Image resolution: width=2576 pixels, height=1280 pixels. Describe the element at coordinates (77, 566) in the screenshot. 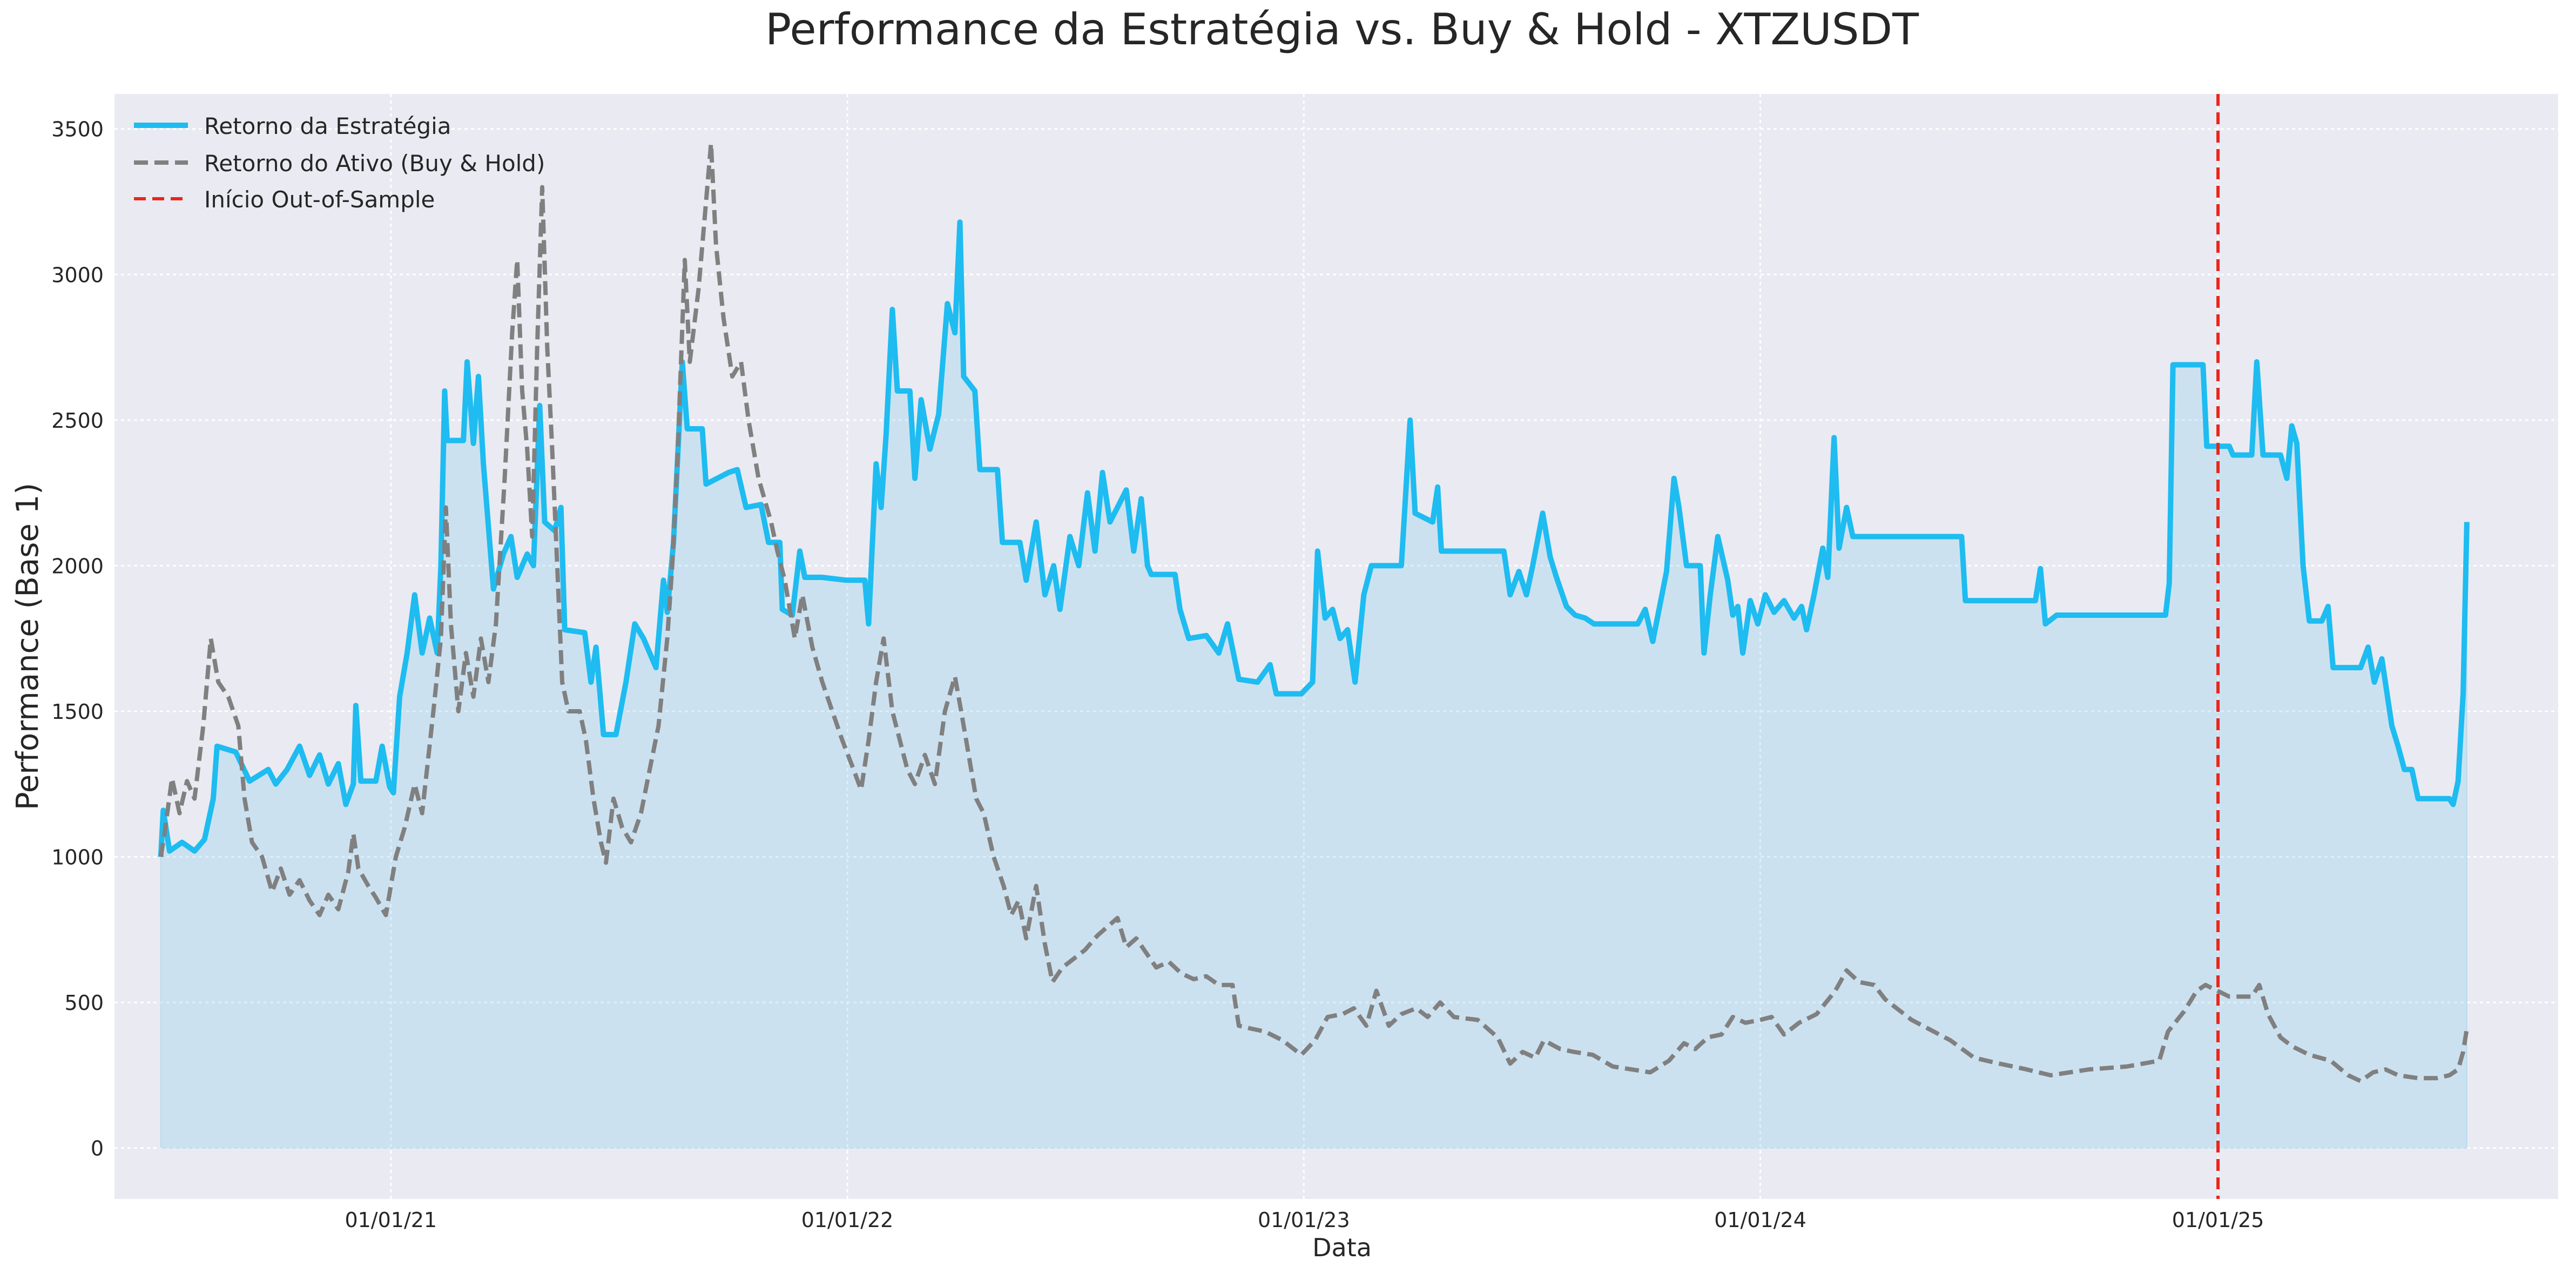

I see `y-tick-label: 2000` at that location.